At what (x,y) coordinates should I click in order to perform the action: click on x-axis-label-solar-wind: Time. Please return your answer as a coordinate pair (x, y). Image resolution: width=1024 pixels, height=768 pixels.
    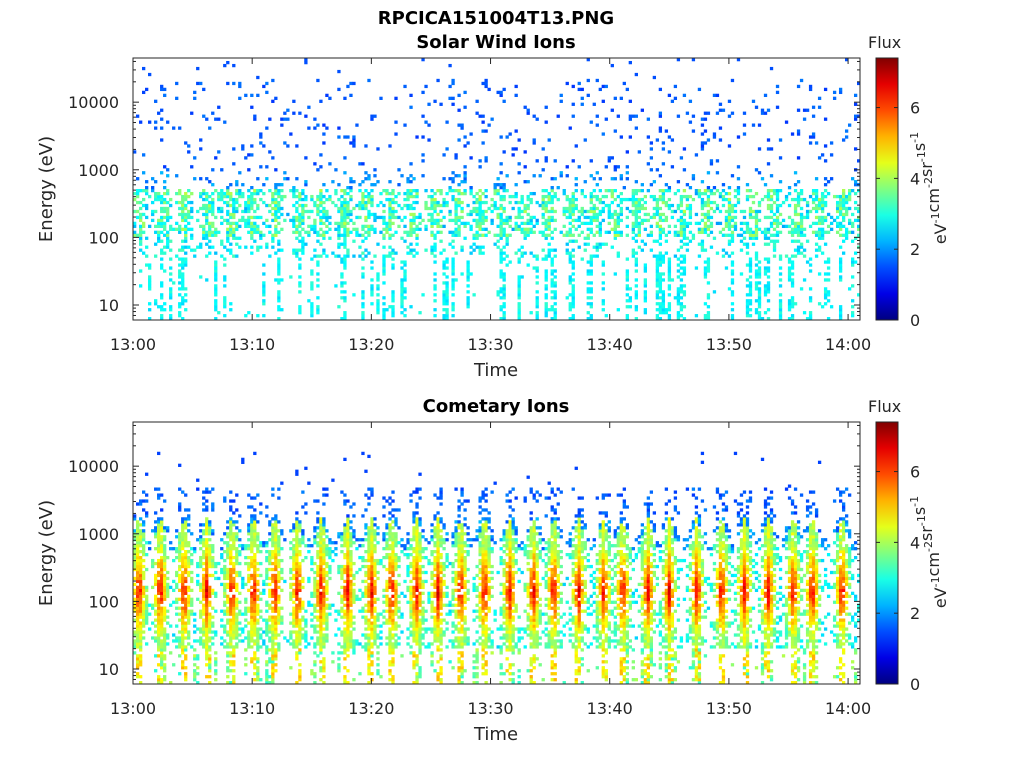
    Looking at the image, I should click on (495, 370).